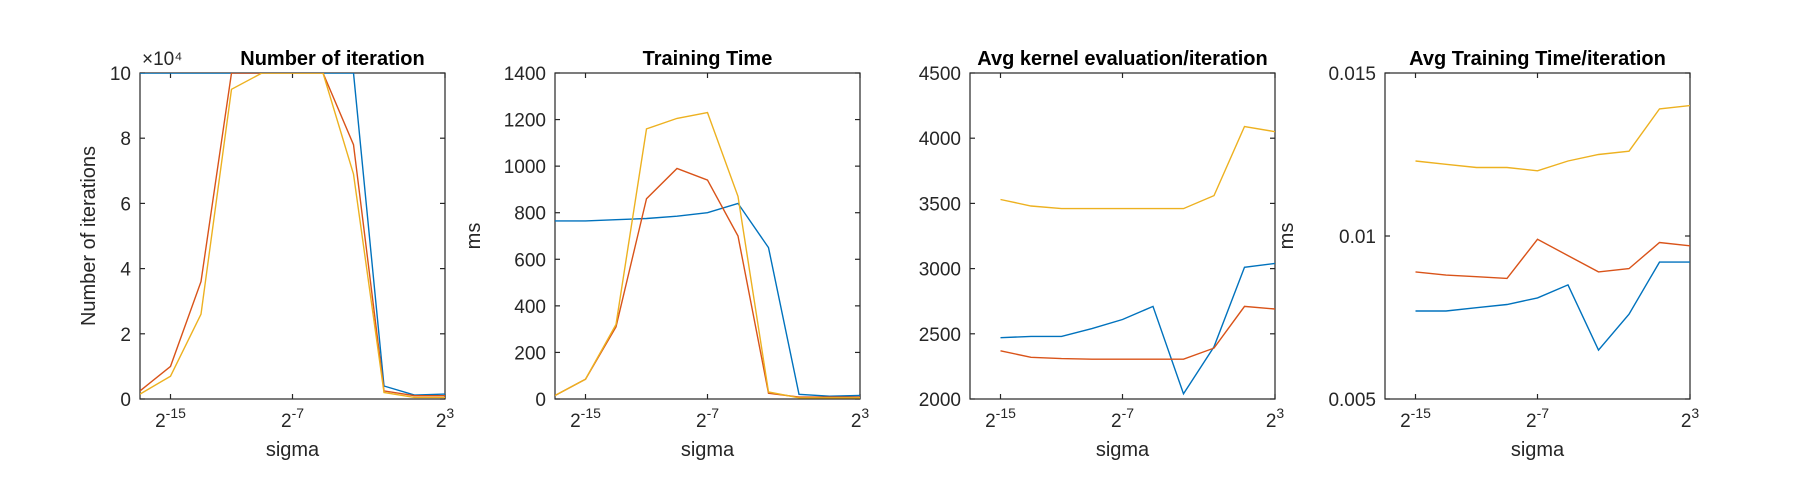  Describe the element at coordinates (89, 236) in the screenshot. I see `y-axis-label: Number of iterations` at that location.